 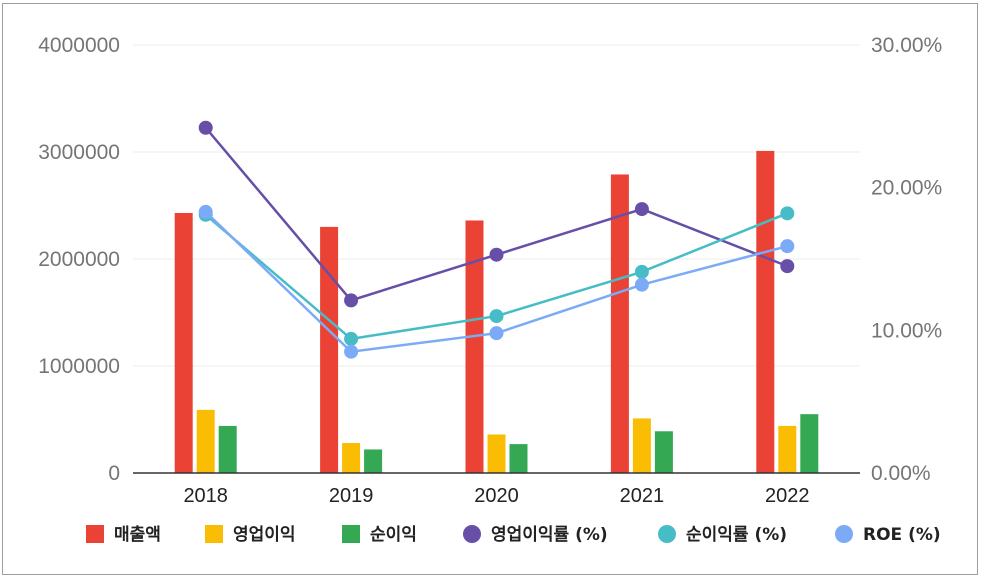 What do you see at coordinates (79, 366) in the screenshot?
I see `left-tick-label: 1000000` at bounding box center [79, 366].